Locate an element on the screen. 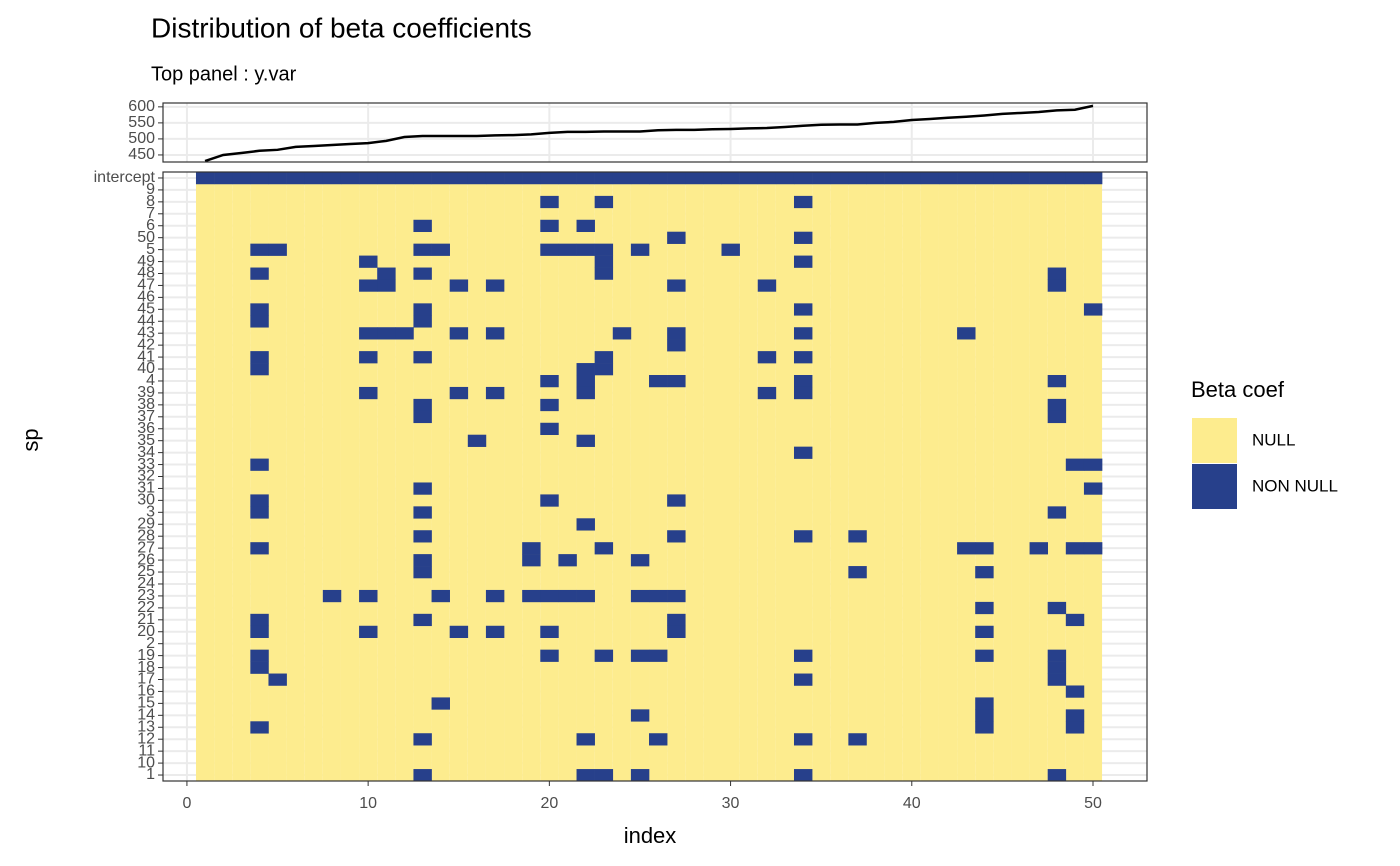  x-tick-label: 20 is located at coordinates (549, 803).